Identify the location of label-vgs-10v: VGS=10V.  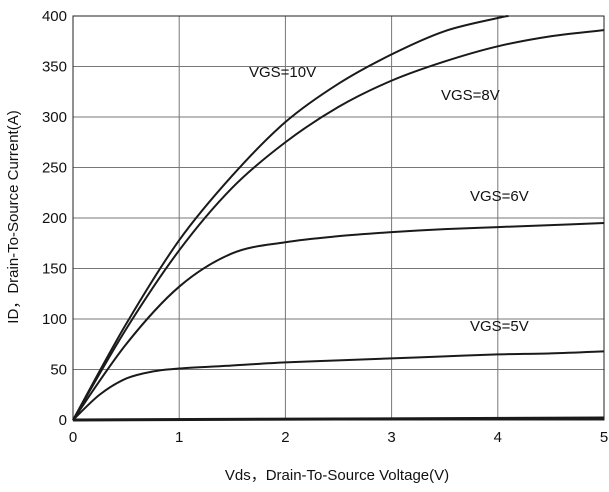
(282, 72).